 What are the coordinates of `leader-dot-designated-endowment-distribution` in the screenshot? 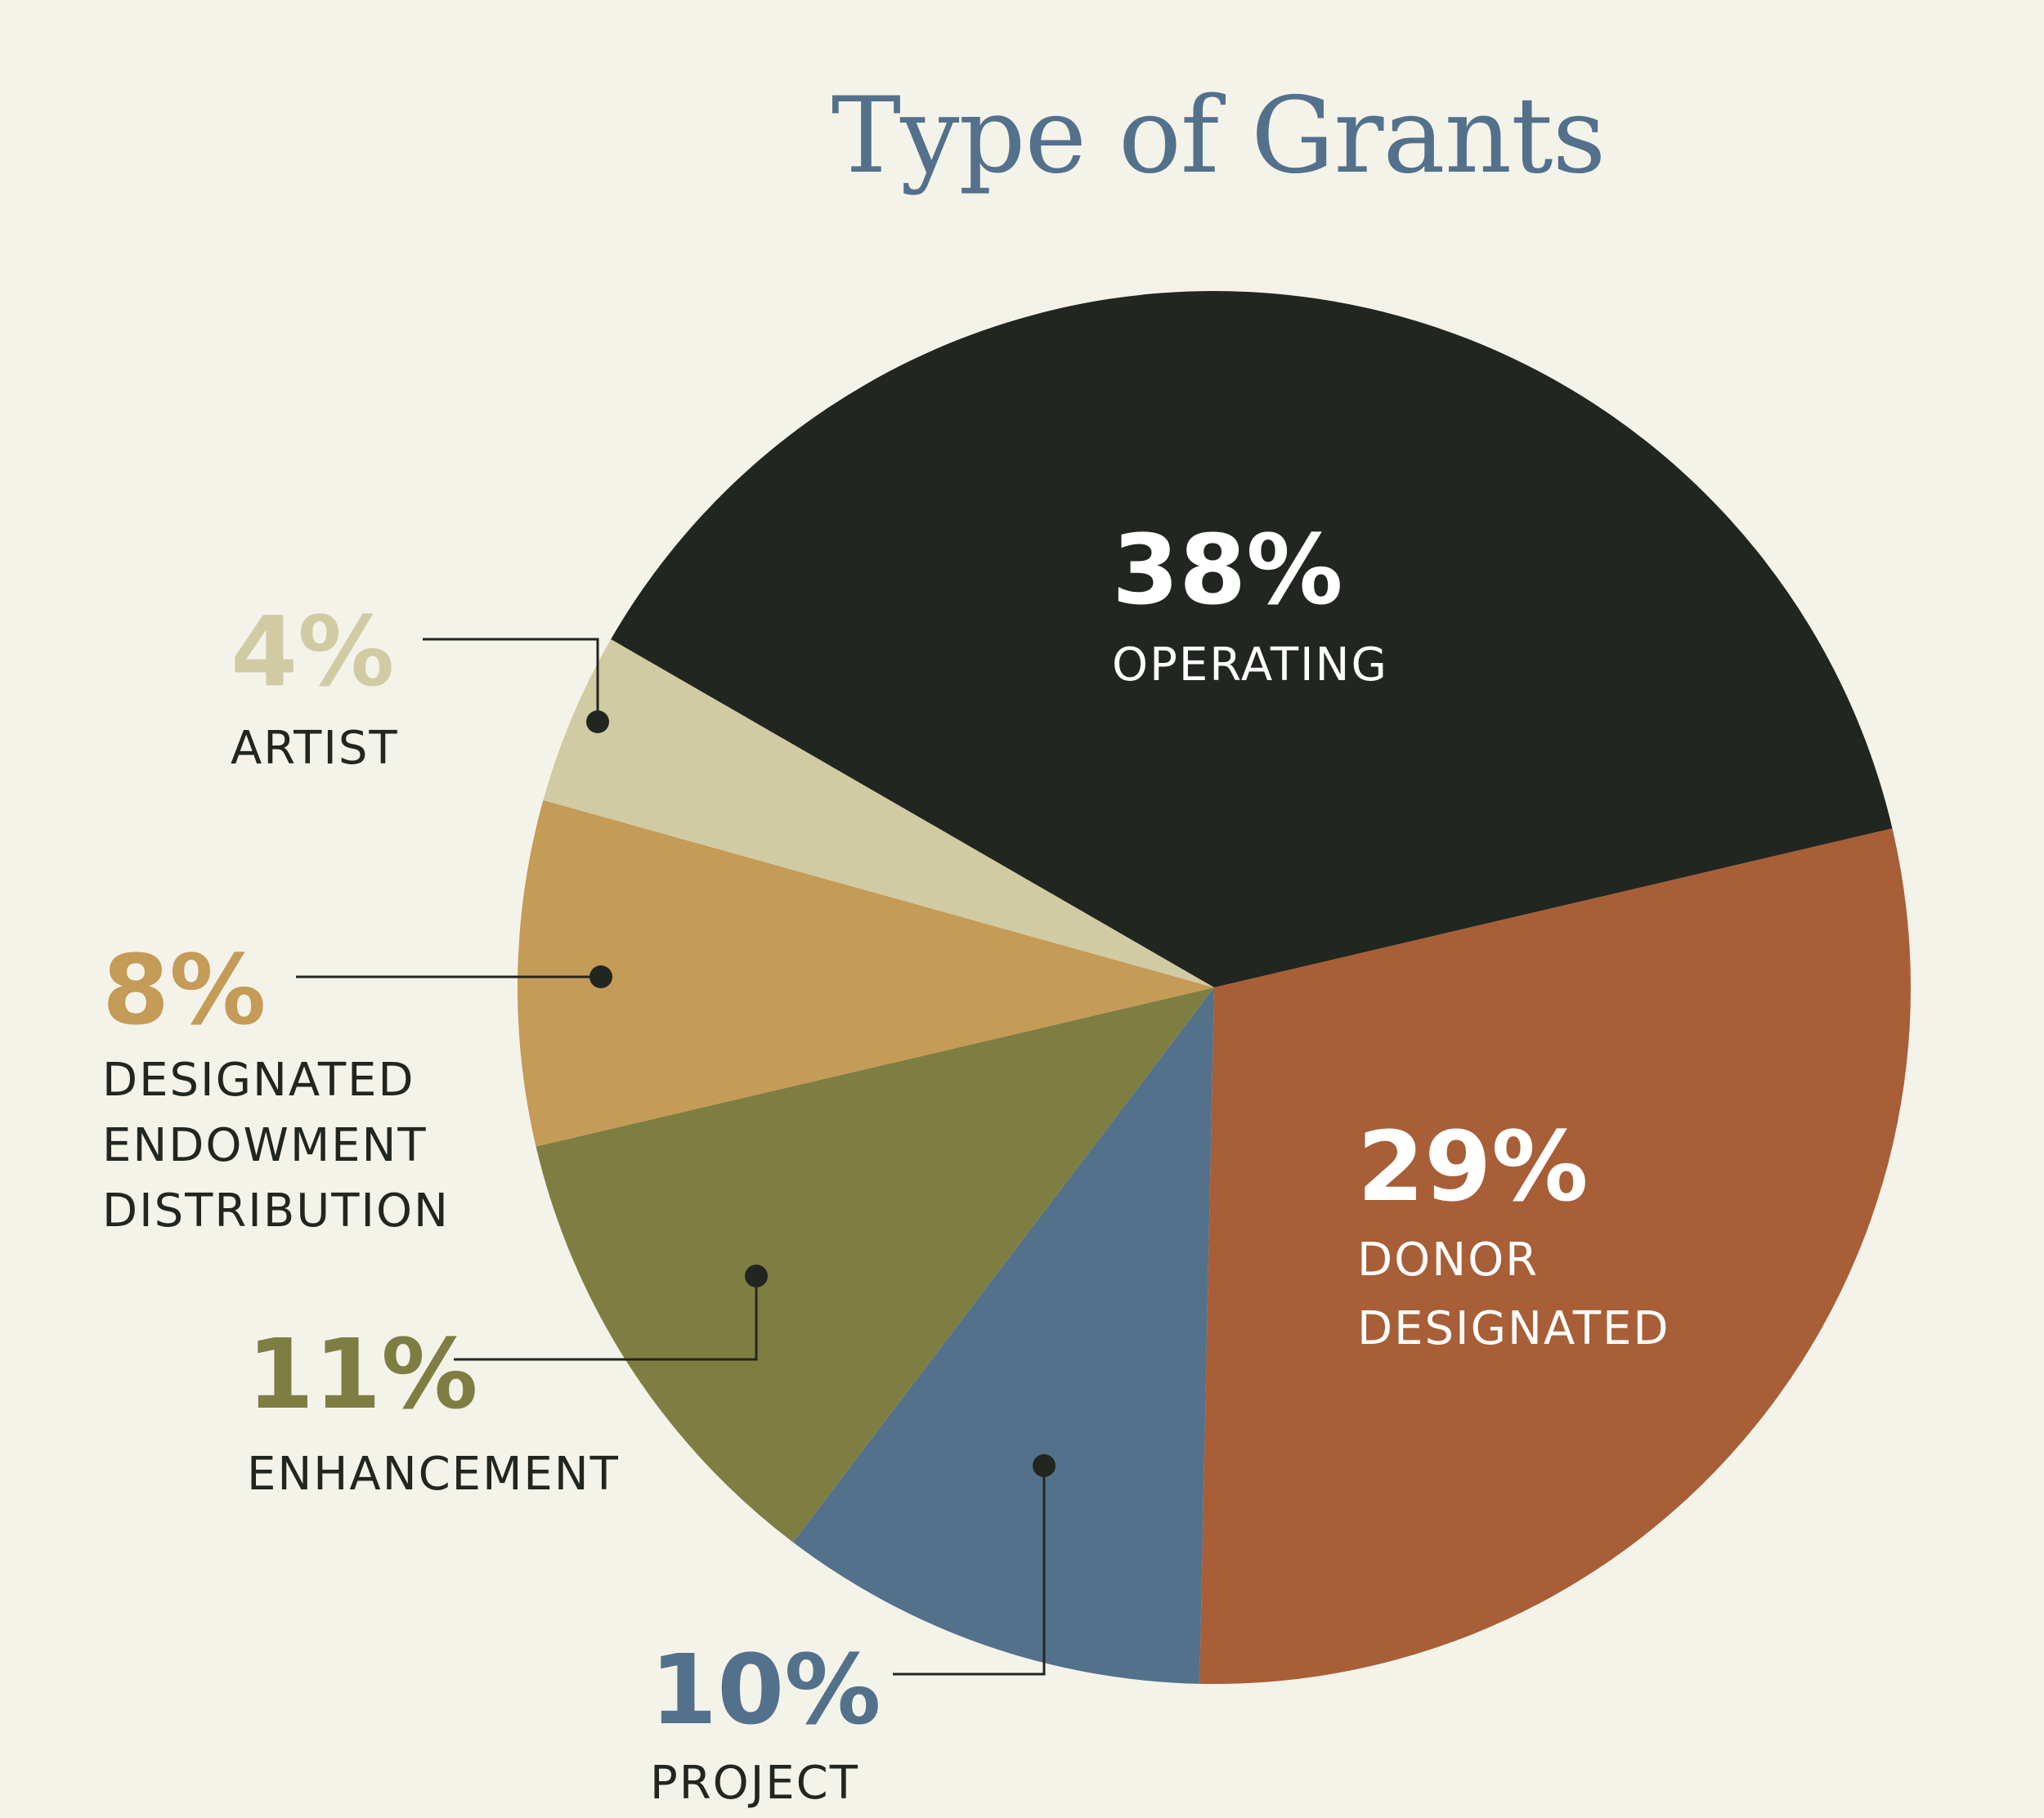 It's located at (600, 977).